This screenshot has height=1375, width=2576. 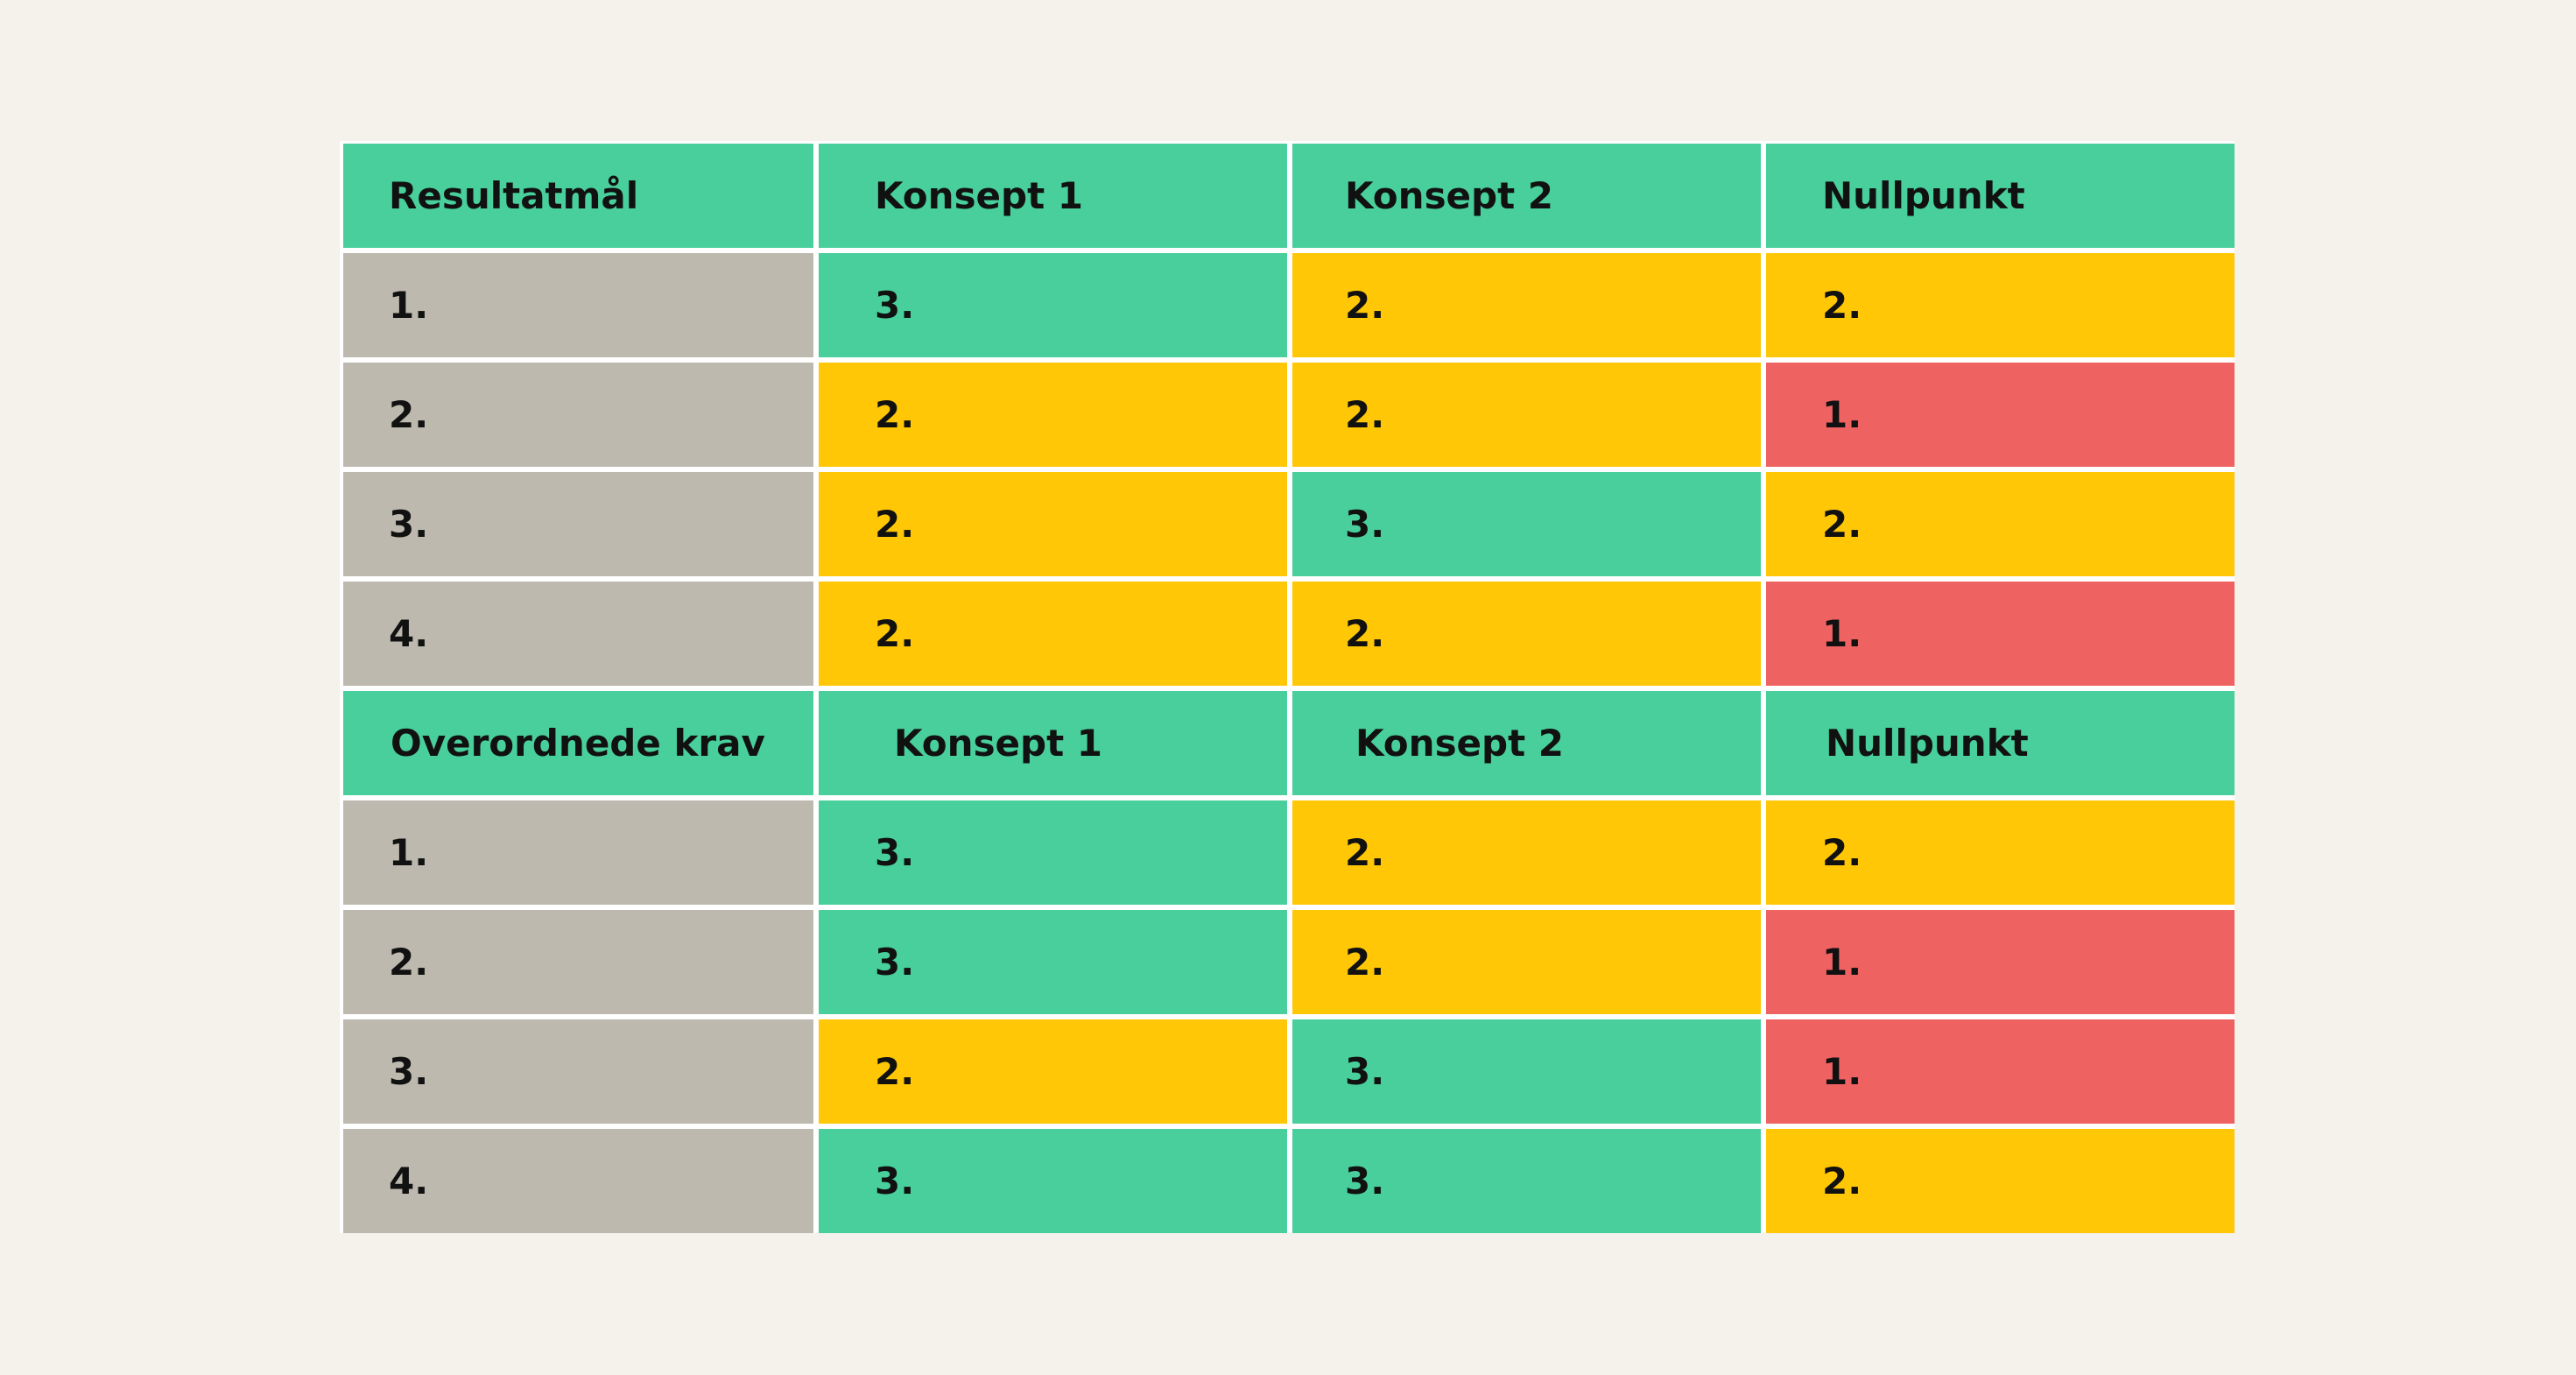 I want to click on header-overordnede-krav: Overordnede krav, so click(x=578, y=743).